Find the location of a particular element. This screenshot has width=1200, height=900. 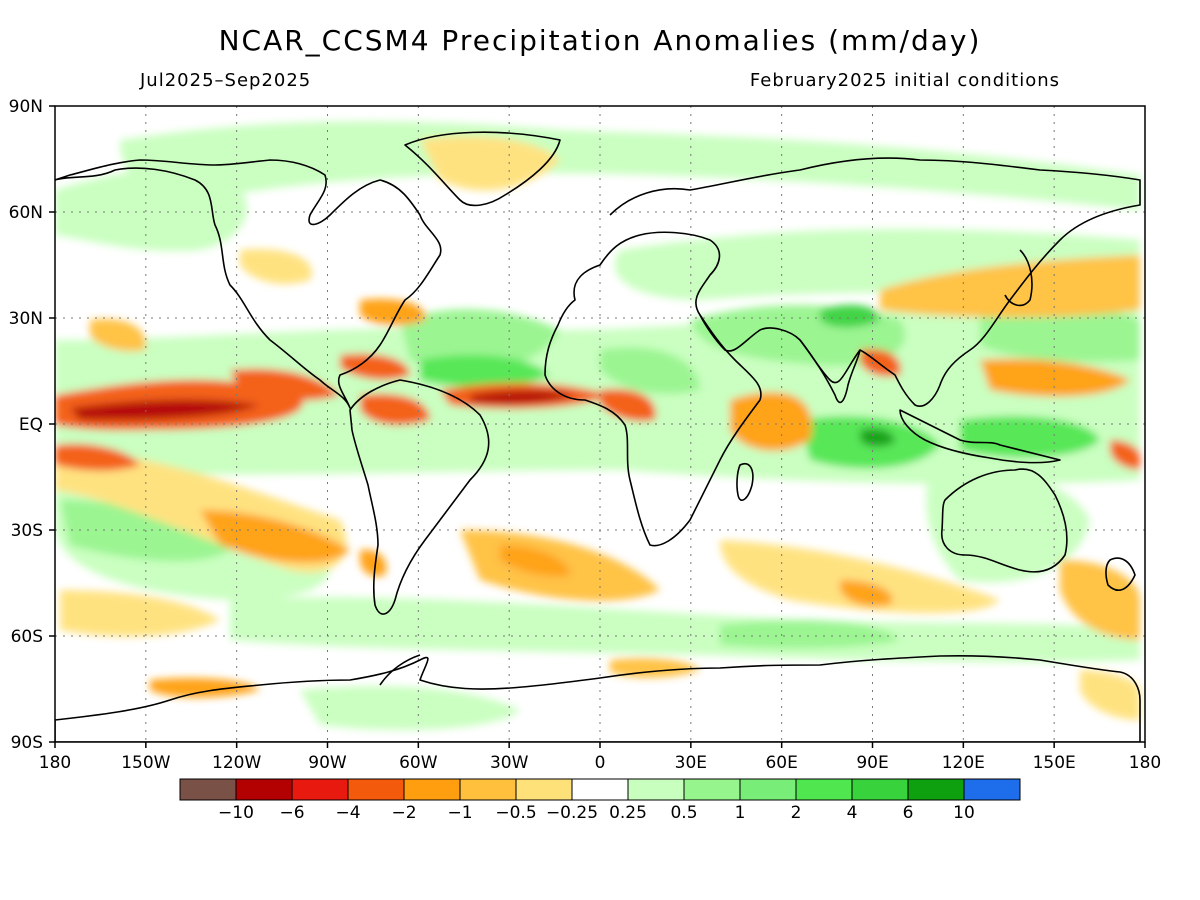

coastline-north-america is located at coordinates (248, 284).